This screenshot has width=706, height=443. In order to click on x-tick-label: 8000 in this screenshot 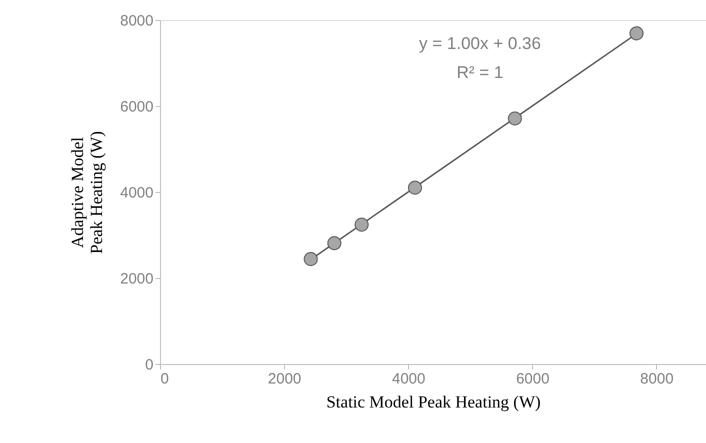, I will do `click(657, 379)`.